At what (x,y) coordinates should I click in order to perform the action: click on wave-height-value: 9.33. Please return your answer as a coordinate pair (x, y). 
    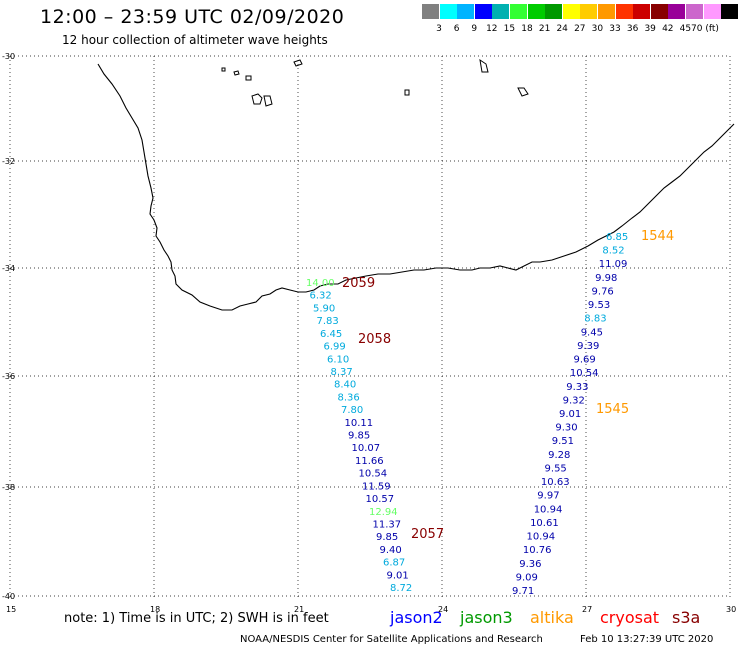
    Looking at the image, I should click on (577, 387).